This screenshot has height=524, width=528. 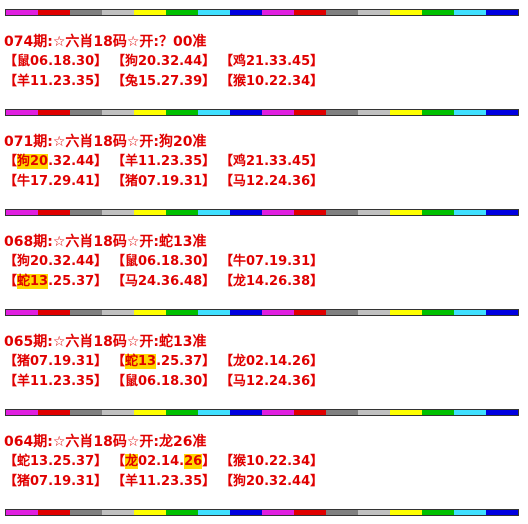 I want to click on item: 【猪07.19.31】, so click(x=58, y=362).